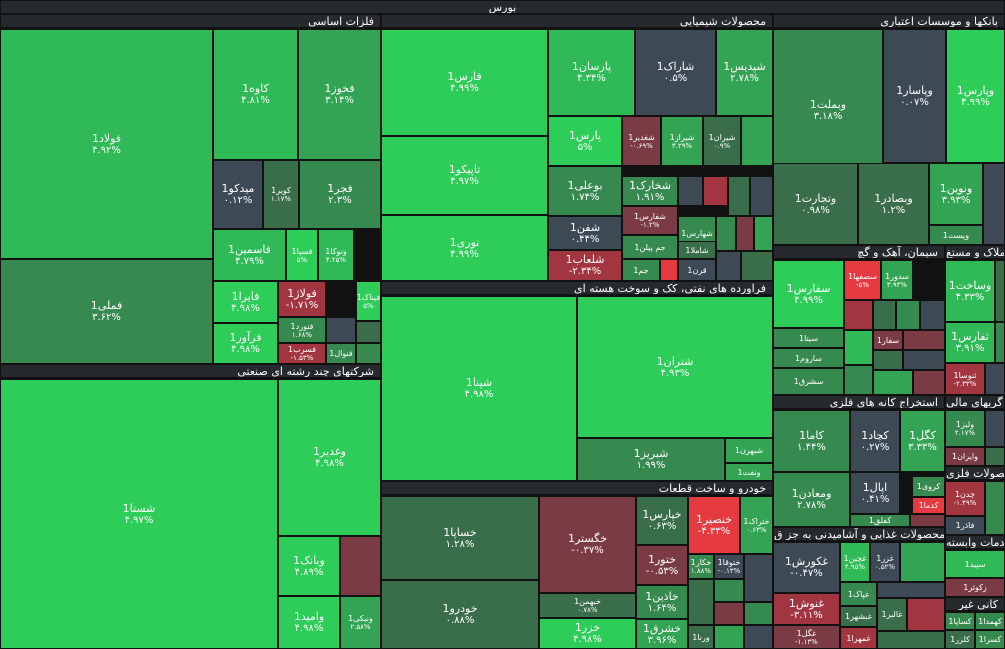 The height and width of the screenshot is (649, 1005). I want to click on stock-tile: وبصادر1 ۱.۲%, so click(893, 204).